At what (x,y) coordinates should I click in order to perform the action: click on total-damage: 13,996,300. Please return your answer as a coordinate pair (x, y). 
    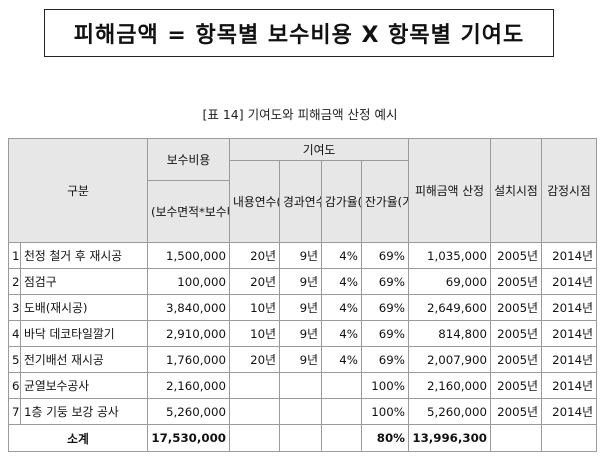
    Looking at the image, I should click on (449, 438).